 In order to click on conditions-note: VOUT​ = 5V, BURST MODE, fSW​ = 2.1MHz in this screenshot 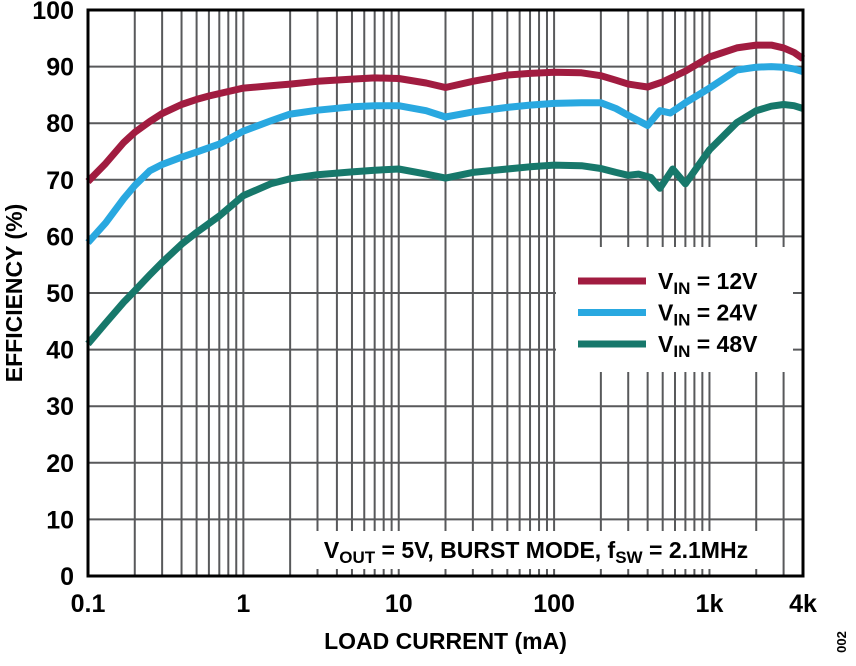, I will do `click(536, 552)`.